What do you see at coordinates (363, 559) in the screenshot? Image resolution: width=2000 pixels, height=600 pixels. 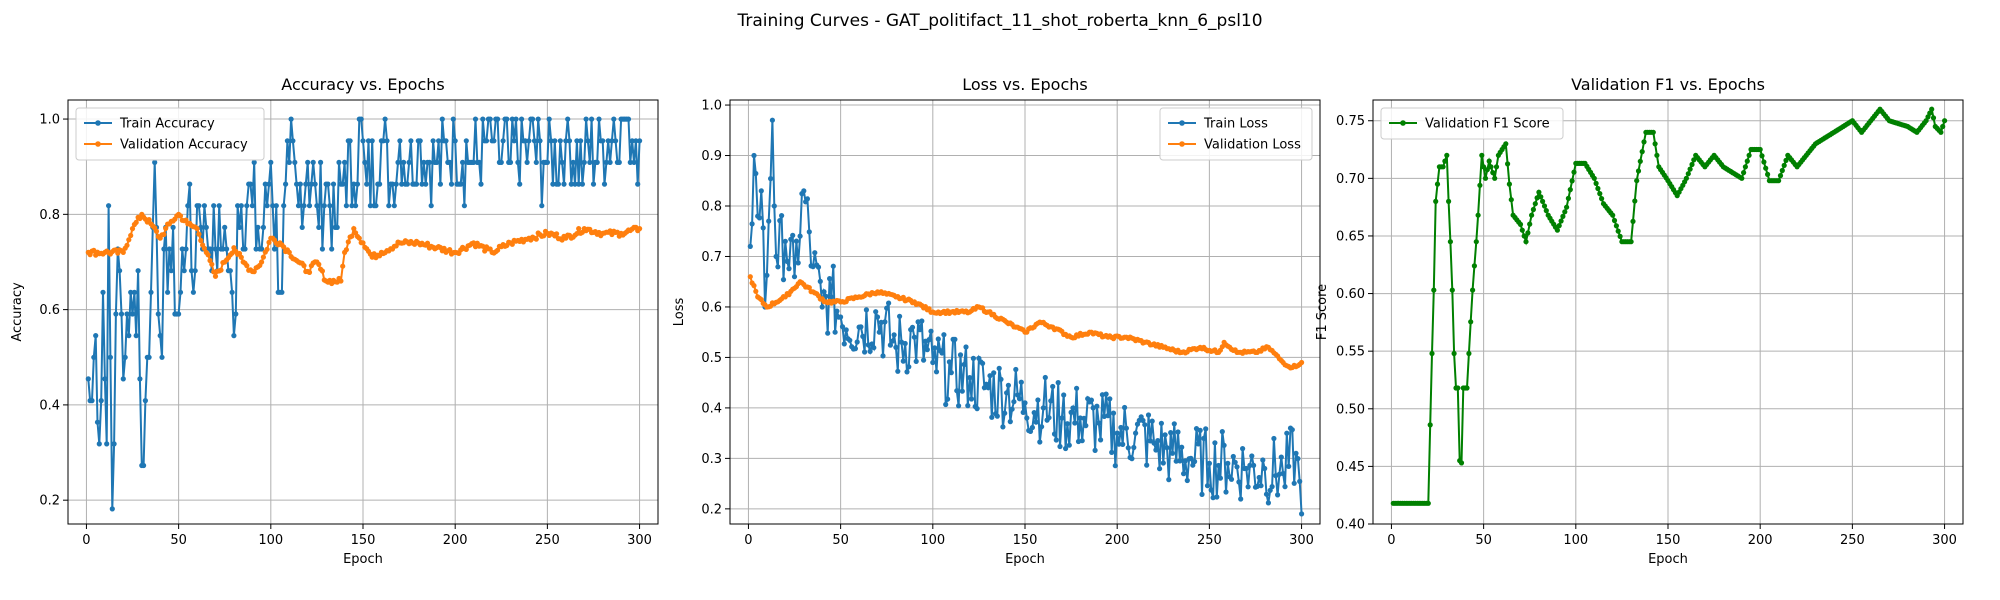 I see `x-axis-label: Epoch` at bounding box center [363, 559].